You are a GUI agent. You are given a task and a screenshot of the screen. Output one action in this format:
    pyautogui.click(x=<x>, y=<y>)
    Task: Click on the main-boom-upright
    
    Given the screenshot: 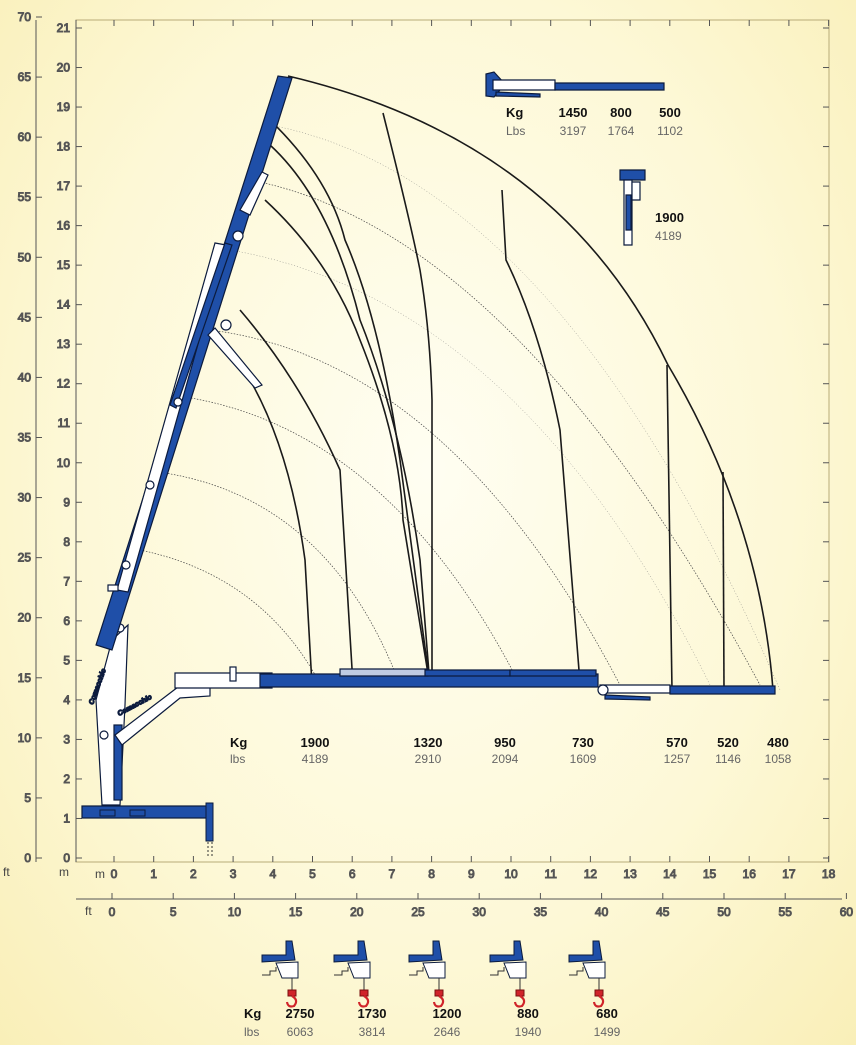 What is the action you would take?
    pyautogui.click(x=194, y=363)
    